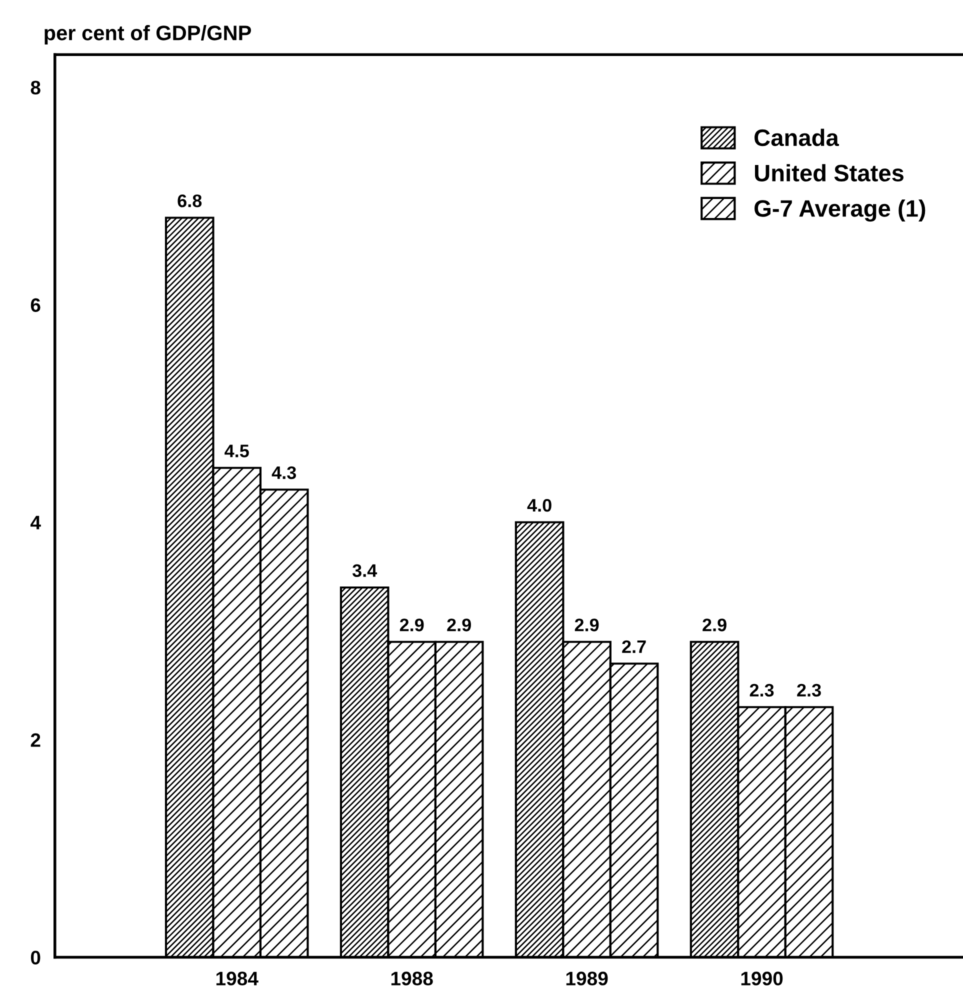 The height and width of the screenshot is (993, 963). What do you see at coordinates (587, 979) in the screenshot?
I see `x-tick-label: 1989` at bounding box center [587, 979].